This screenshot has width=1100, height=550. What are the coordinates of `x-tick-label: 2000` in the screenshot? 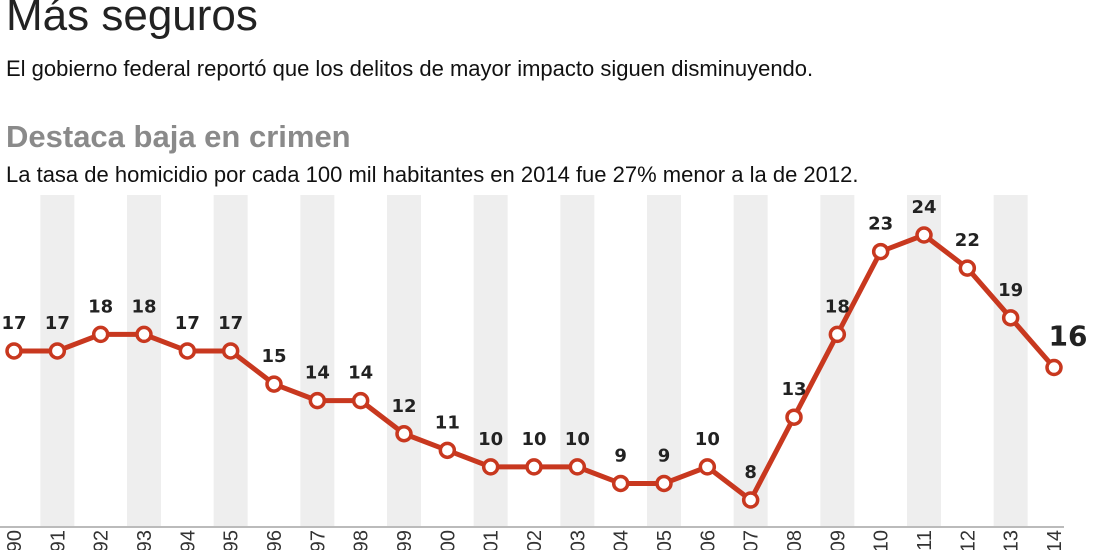 It's located at (448, 540).